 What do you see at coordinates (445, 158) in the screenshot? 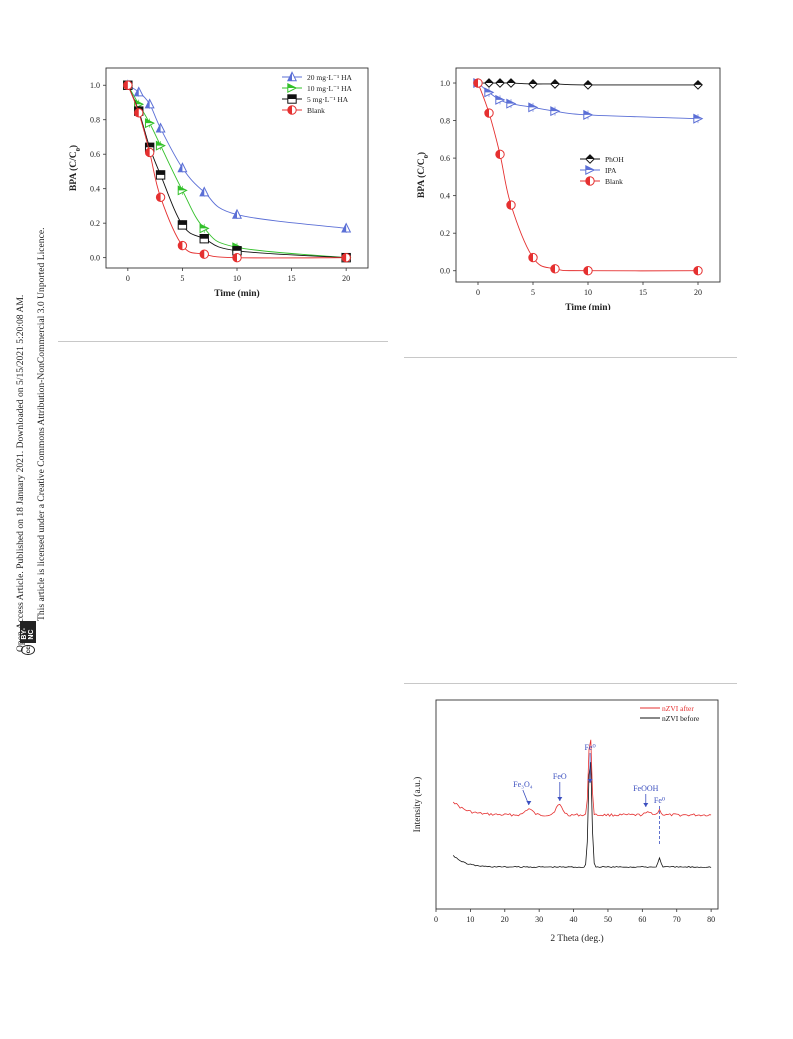
I see `y-tick-label: 0.6` at bounding box center [445, 158].